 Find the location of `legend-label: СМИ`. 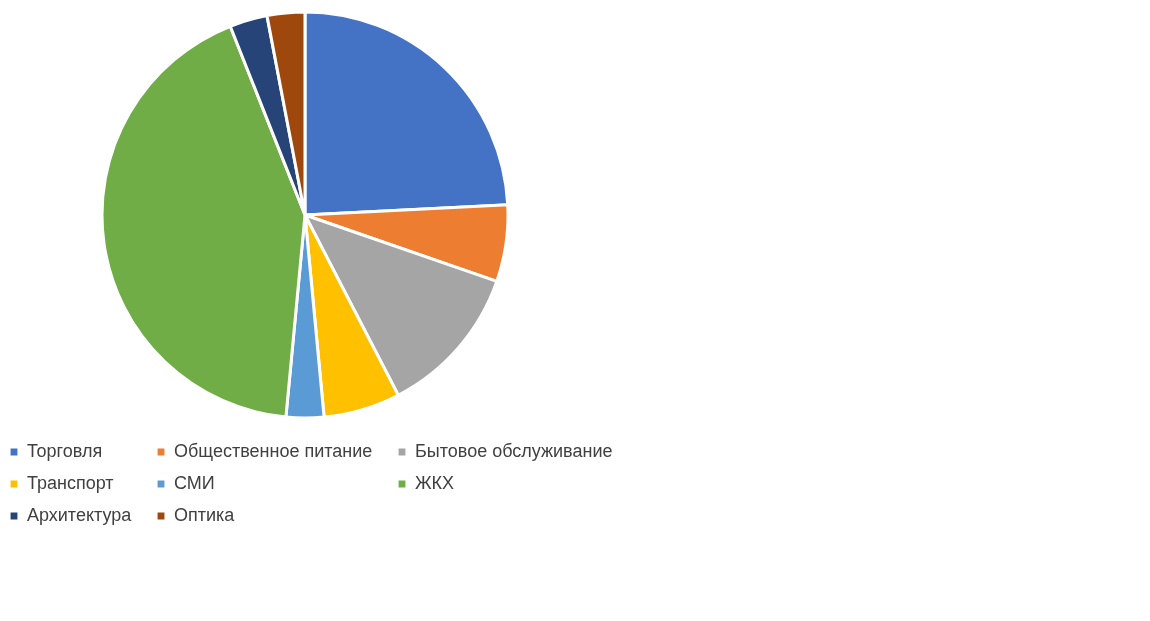

legend-label: СМИ is located at coordinates (194, 483).